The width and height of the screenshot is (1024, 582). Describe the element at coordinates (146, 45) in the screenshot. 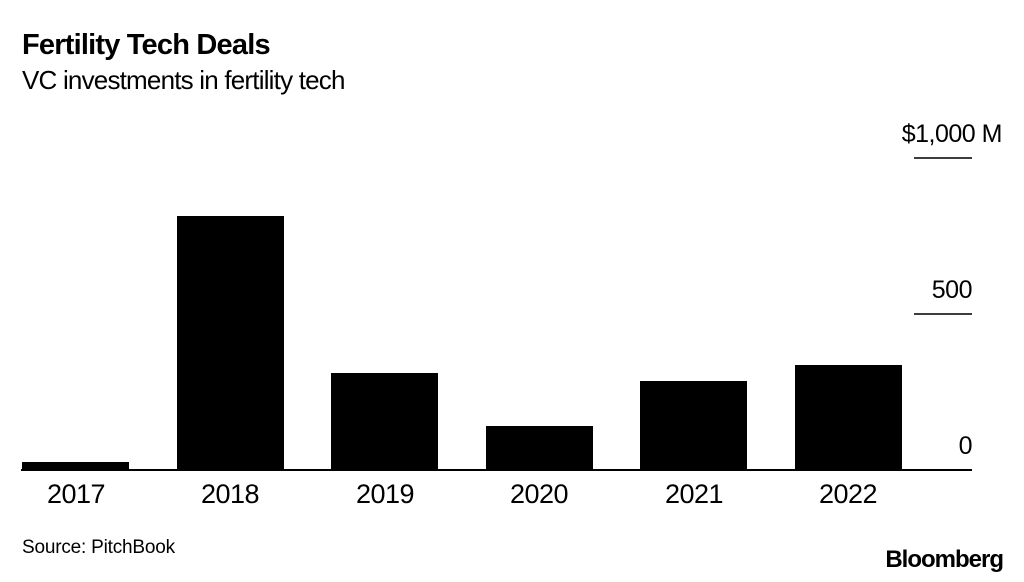

I see `chart-title: Fertility Tech Deals` at that location.